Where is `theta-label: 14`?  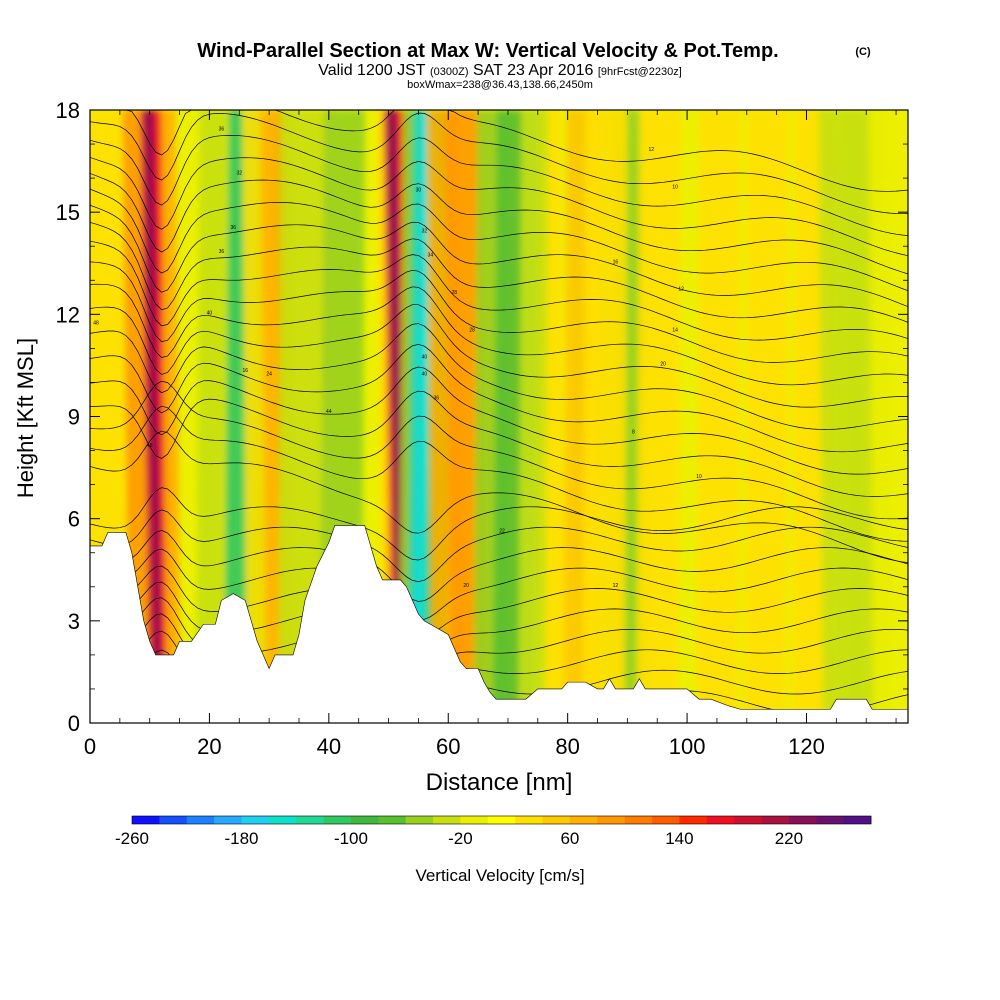 theta-label: 14 is located at coordinates (675, 330).